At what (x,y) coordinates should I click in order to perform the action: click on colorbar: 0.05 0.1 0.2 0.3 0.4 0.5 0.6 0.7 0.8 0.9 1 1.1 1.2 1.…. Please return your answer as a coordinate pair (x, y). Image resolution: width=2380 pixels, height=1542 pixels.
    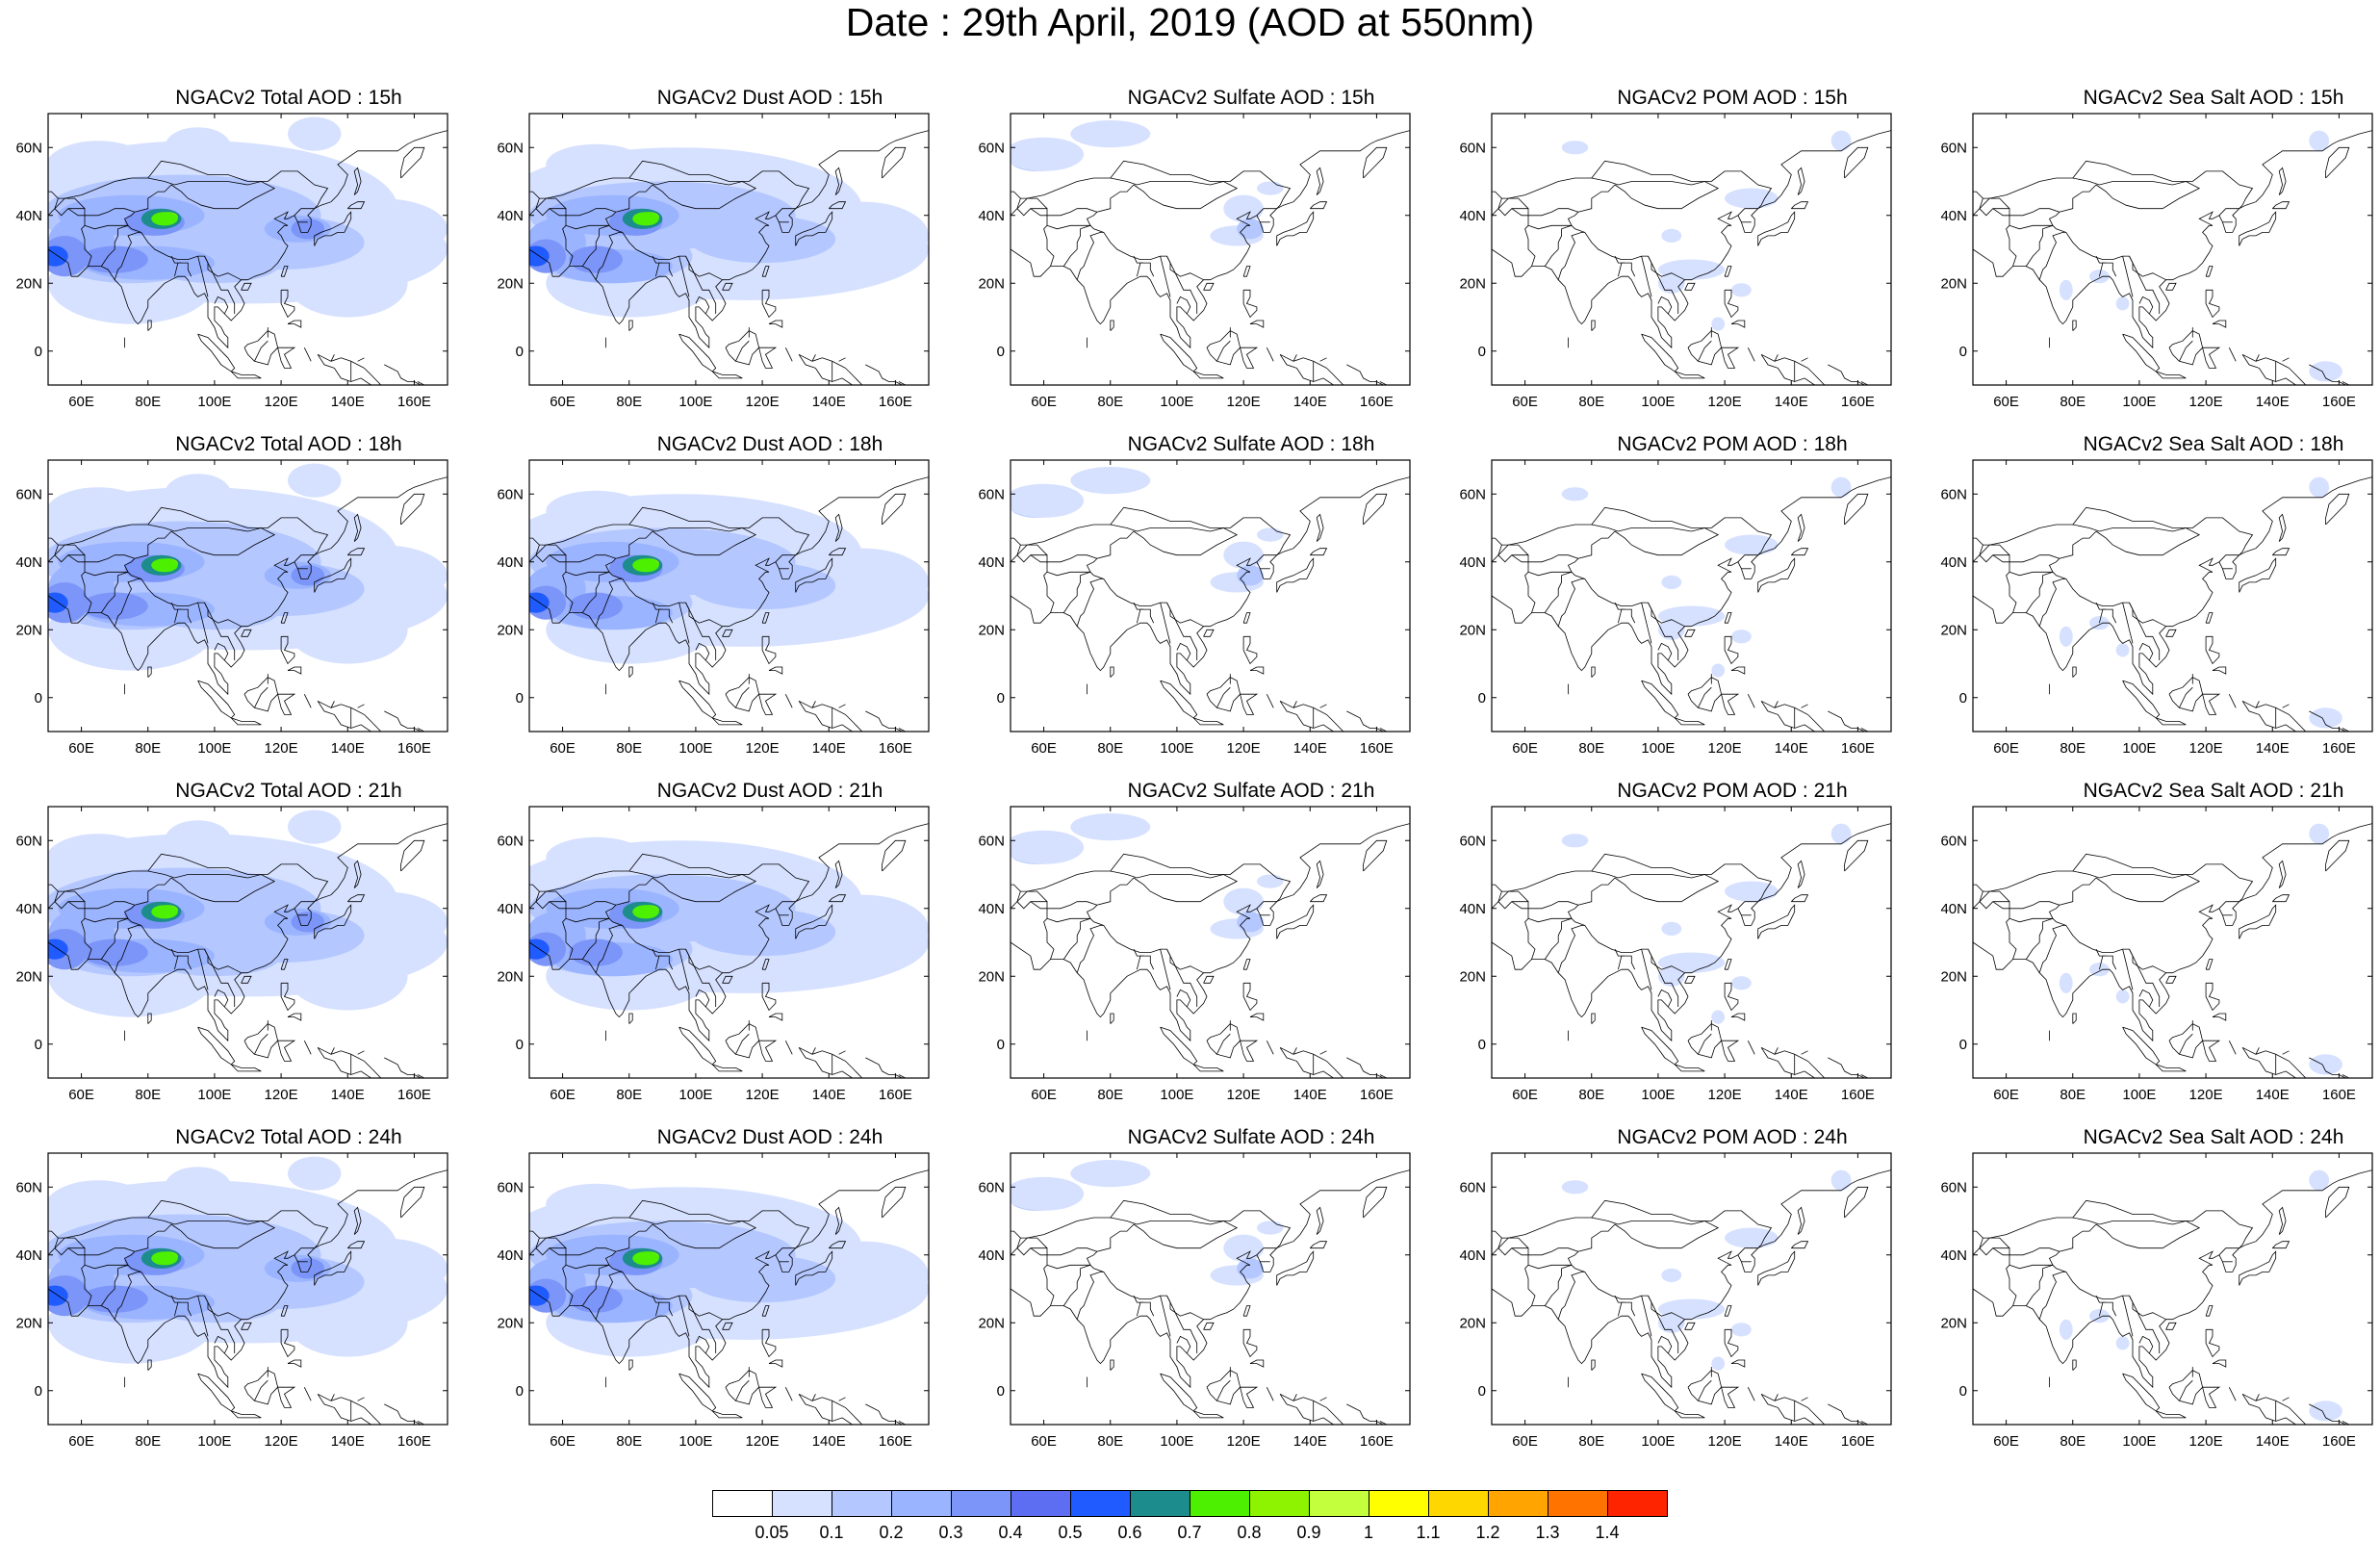
    Looking at the image, I should click on (1190, 1516).